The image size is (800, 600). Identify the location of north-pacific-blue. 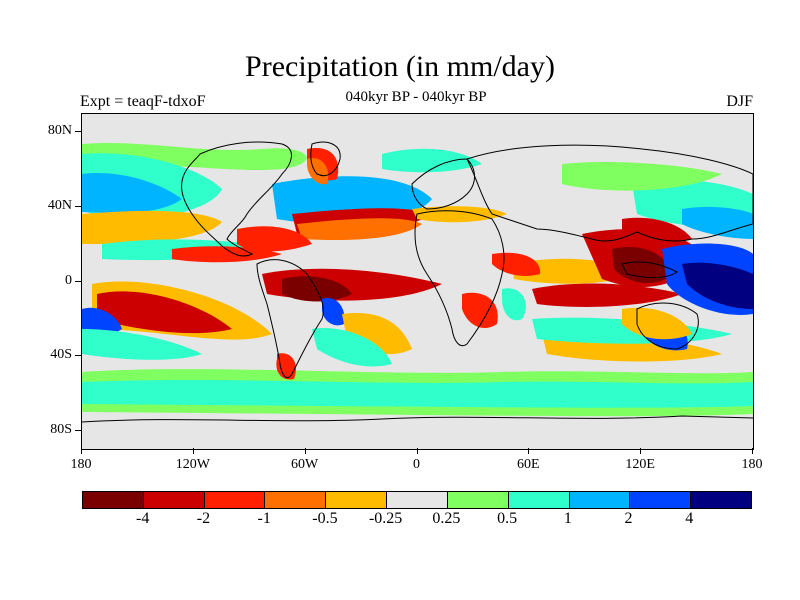
(132, 193).